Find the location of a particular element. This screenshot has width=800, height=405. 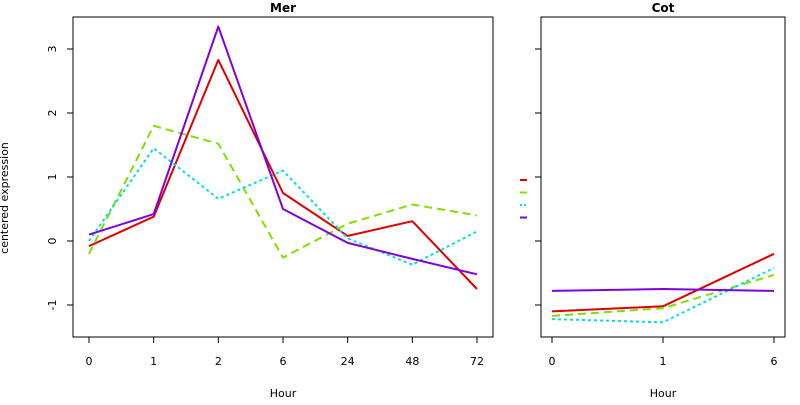

x-tick-label-mer-0: 0 is located at coordinates (89, 361).